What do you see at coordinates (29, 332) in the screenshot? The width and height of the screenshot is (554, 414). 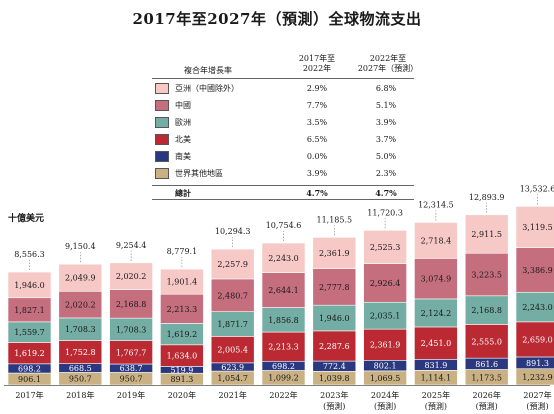 I see `data-label: 1,559.7` at bounding box center [29, 332].